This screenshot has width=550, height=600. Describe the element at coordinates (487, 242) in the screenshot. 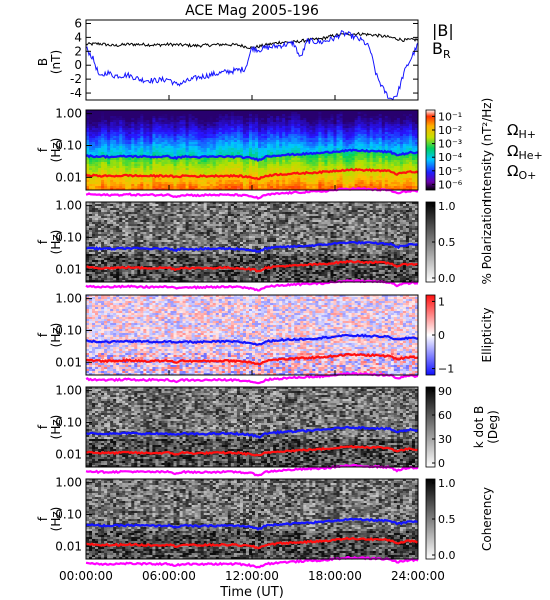

I see `polarization-colorbar-label: % Polarization` at that location.